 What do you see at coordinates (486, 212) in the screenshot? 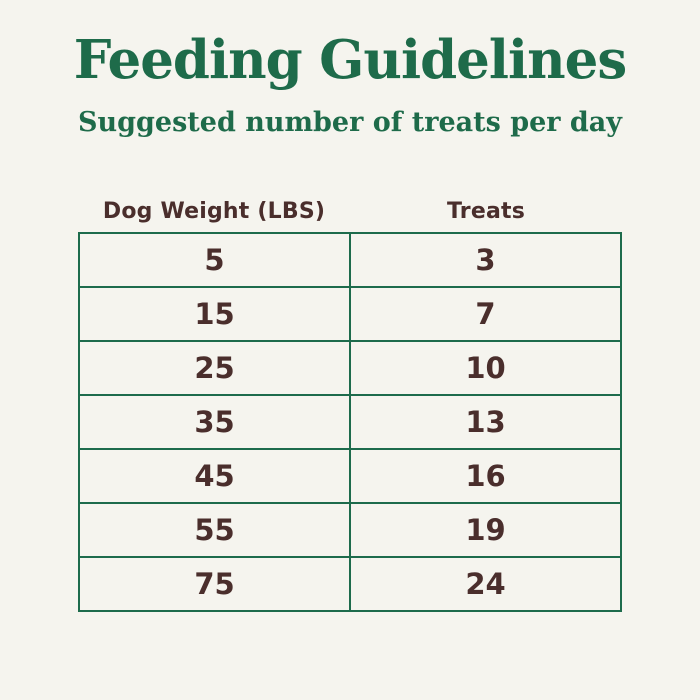
I see `column-header-treats: Treats` at bounding box center [486, 212].